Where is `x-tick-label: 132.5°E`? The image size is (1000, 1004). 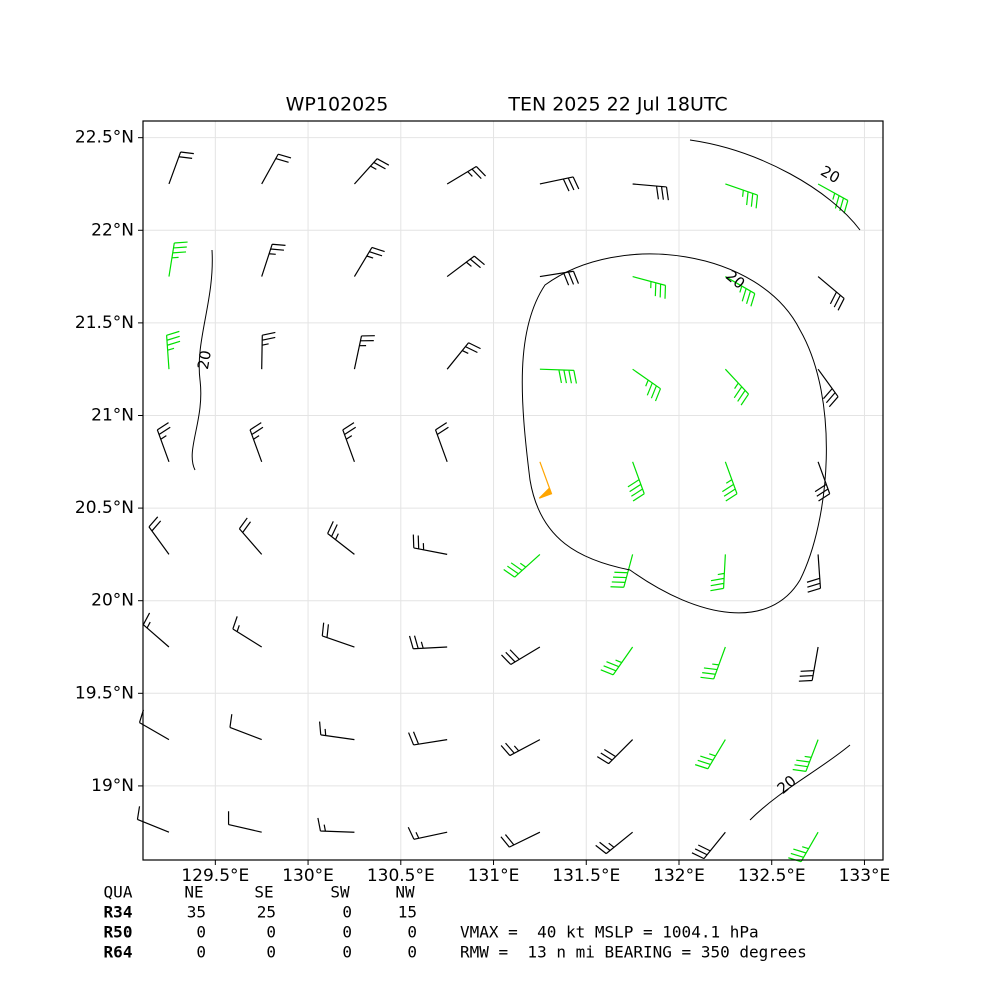 x-tick-label: 132.5°E is located at coordinates (772, 876).